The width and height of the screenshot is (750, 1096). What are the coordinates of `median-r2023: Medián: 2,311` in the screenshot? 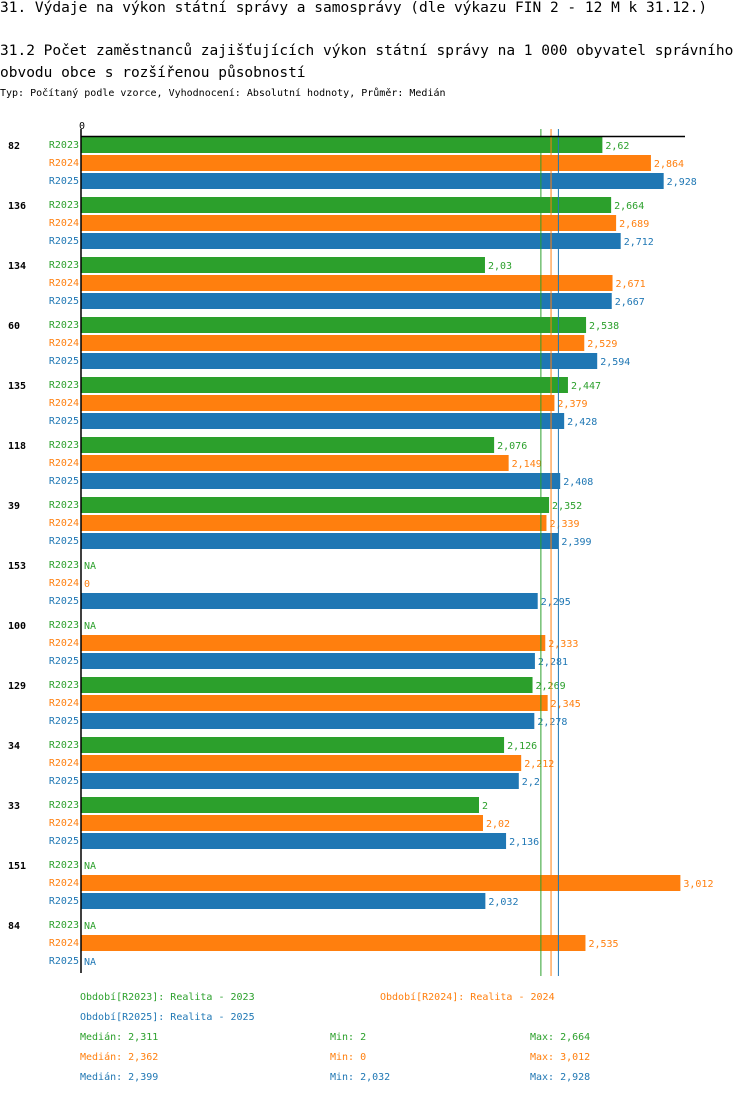 It's located at (119, 1037).